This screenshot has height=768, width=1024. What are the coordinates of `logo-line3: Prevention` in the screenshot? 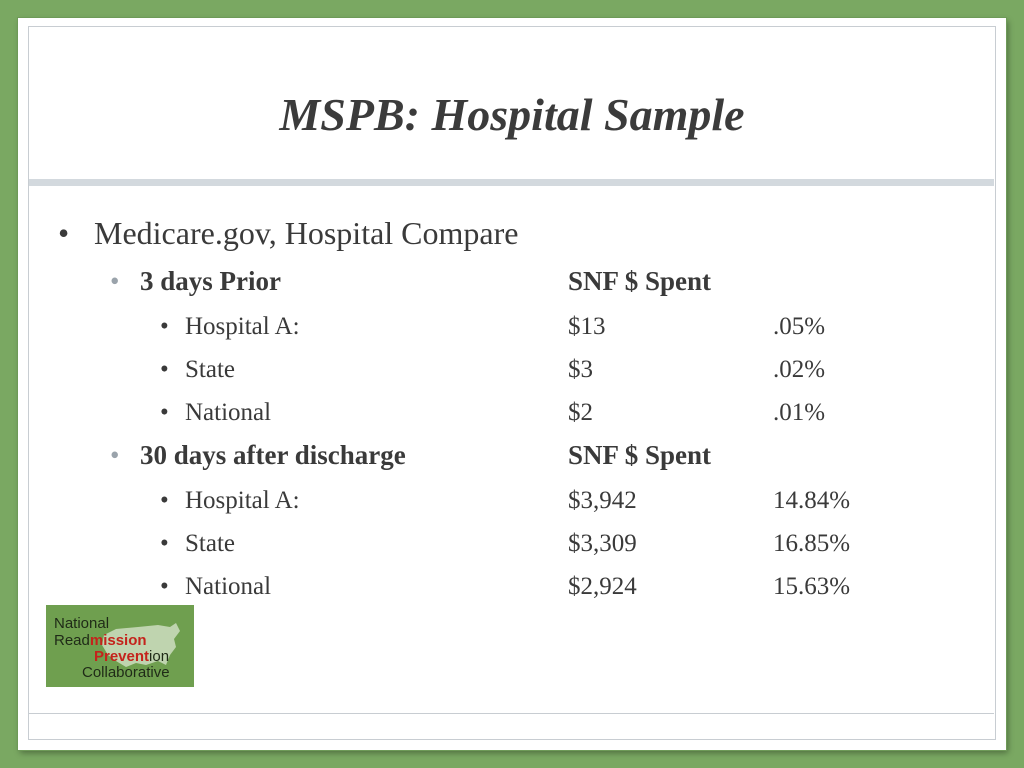 It's located at (131, 656).